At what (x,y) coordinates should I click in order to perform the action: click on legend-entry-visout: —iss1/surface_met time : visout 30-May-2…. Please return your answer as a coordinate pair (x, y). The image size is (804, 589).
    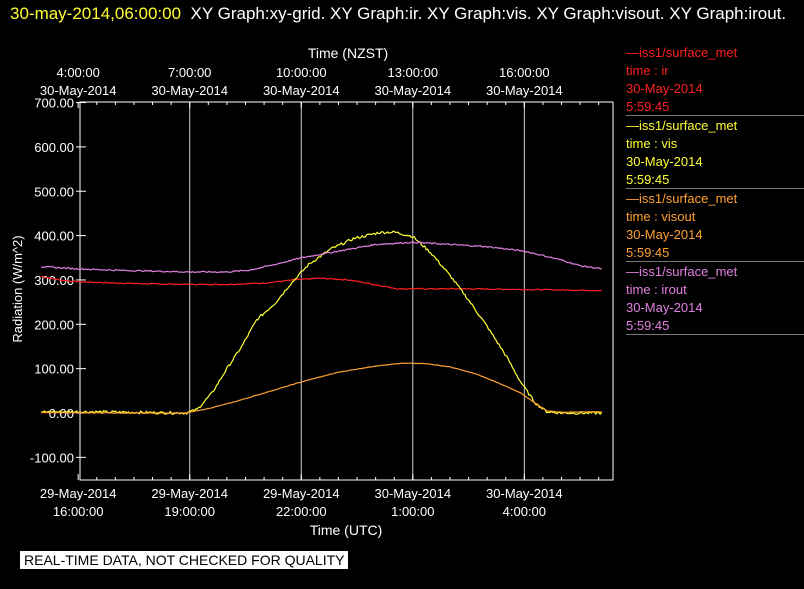
    Looking at the image, I should click on (715, 225).